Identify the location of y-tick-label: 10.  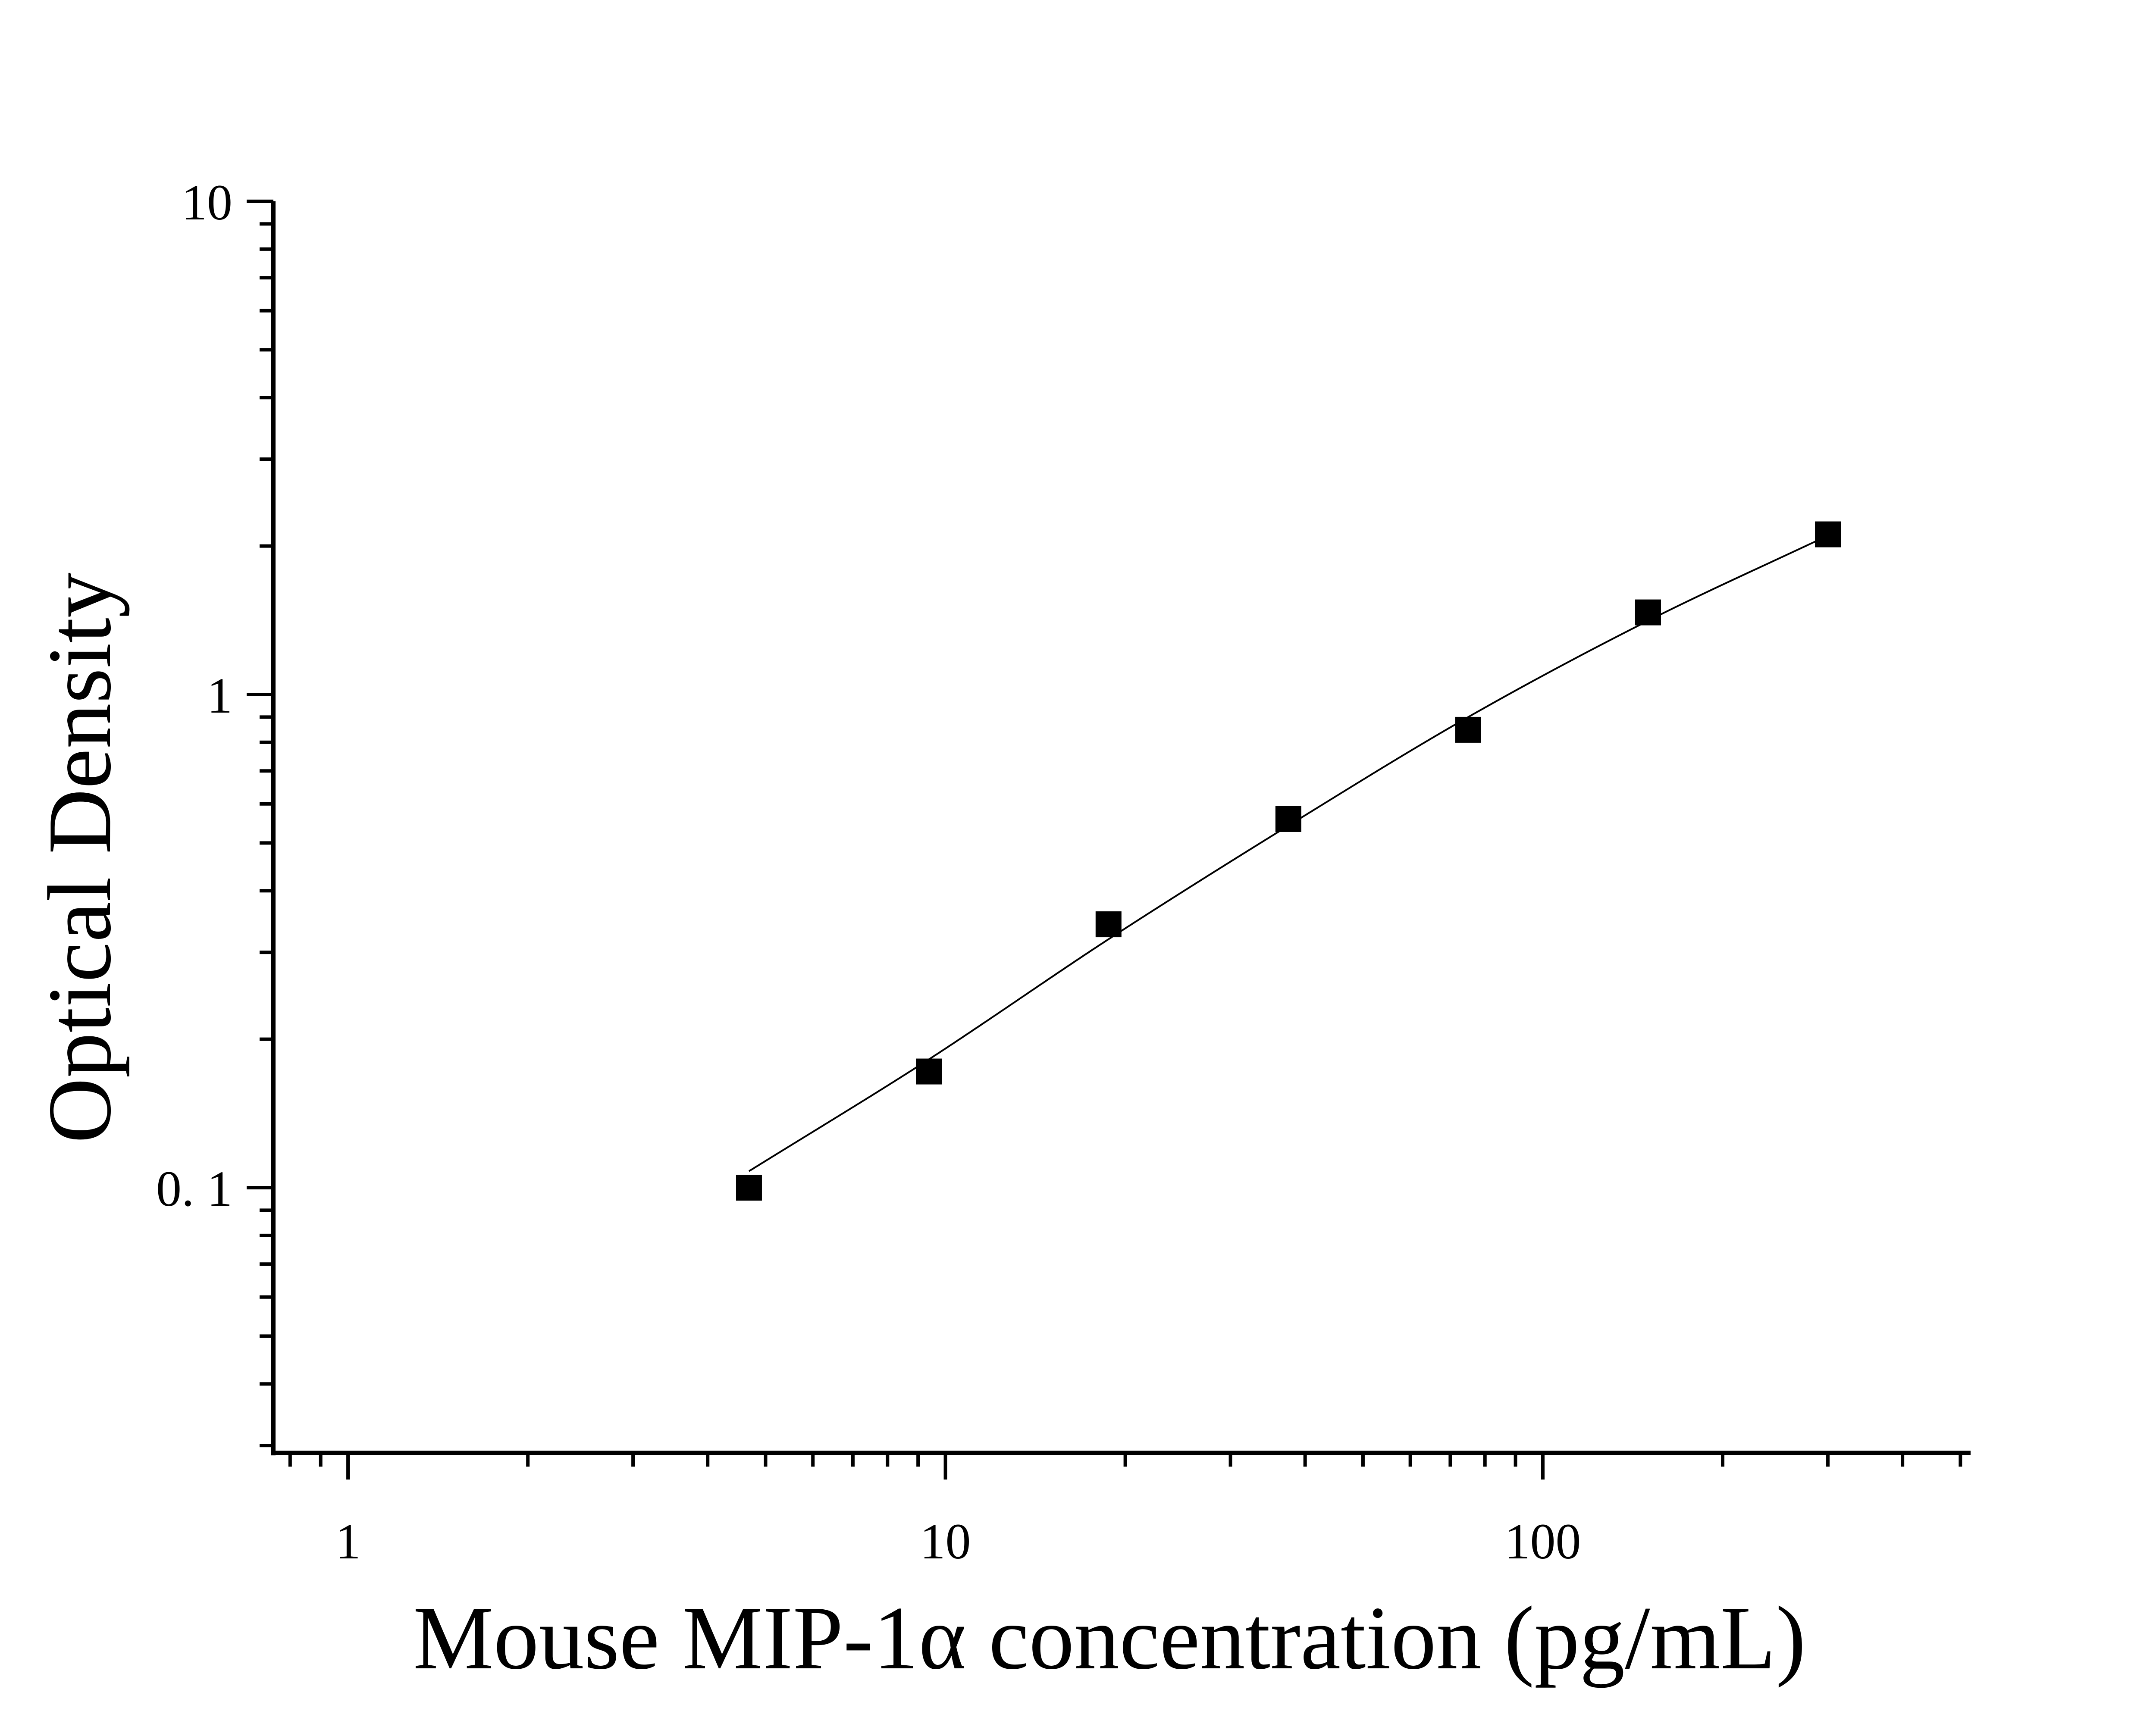
(207, 203).